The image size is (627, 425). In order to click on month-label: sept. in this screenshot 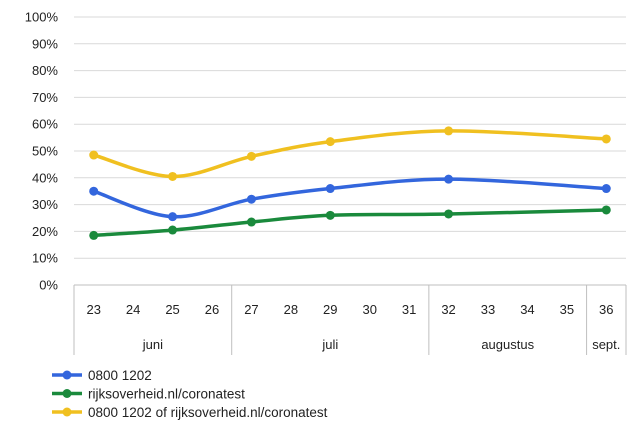, I will do `click(606, 344)`.